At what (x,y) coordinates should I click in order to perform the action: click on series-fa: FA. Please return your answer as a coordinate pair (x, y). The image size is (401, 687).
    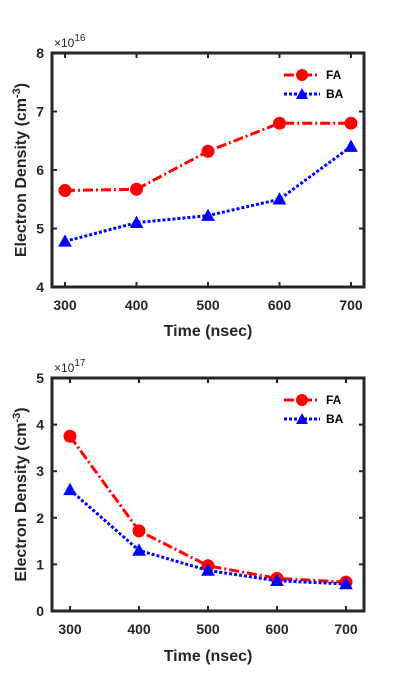
    Looking at the image, I should click on (208, 132).